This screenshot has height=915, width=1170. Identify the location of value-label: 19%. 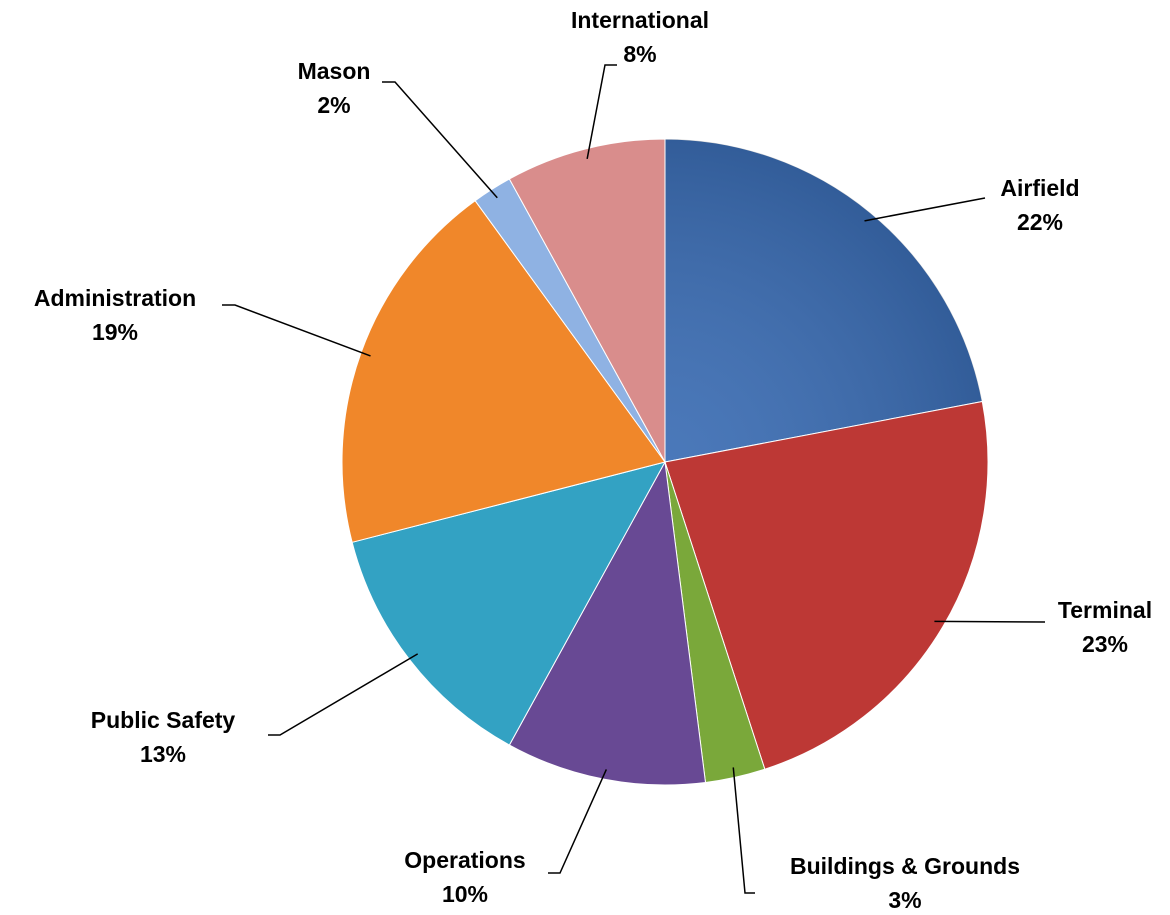
(115, 332).